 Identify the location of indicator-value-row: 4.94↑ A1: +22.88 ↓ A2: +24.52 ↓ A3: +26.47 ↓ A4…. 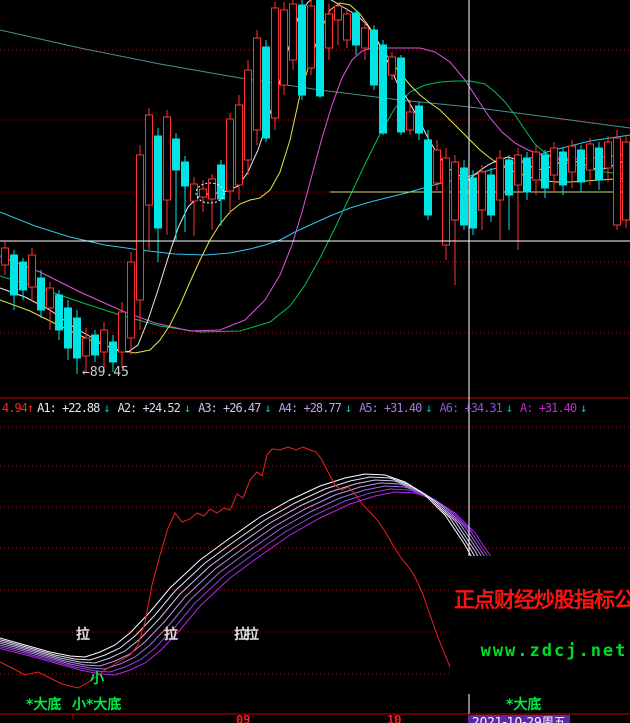
(298, 408).